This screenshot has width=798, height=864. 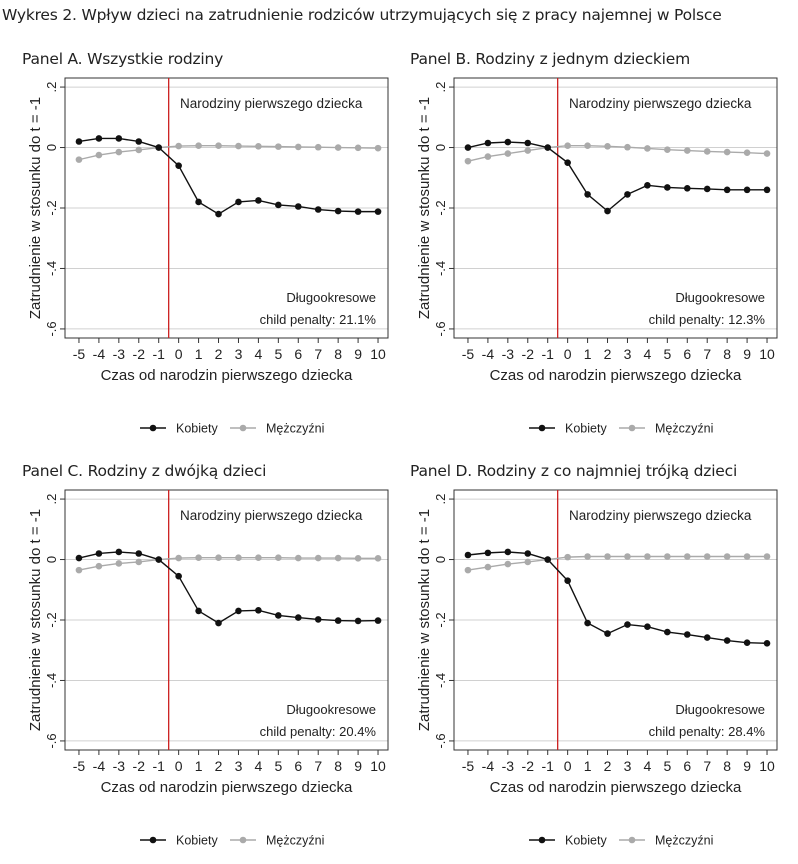 I want to click on x-tick-label: 7, so click(x=318, y=354).